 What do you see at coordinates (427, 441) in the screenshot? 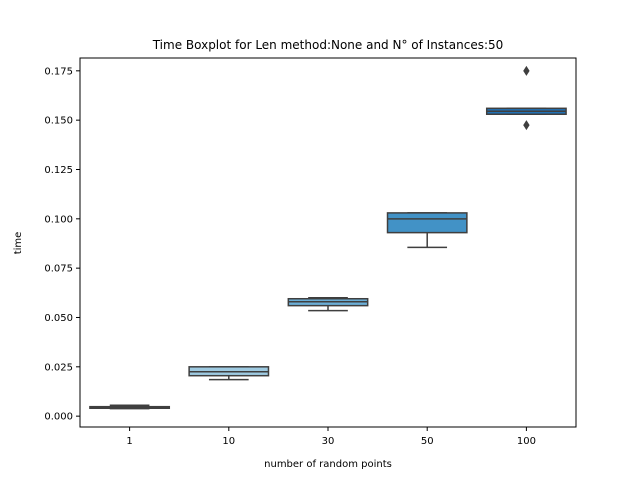
I see `x-tick-label: 50` at bounding box center [427, 441].